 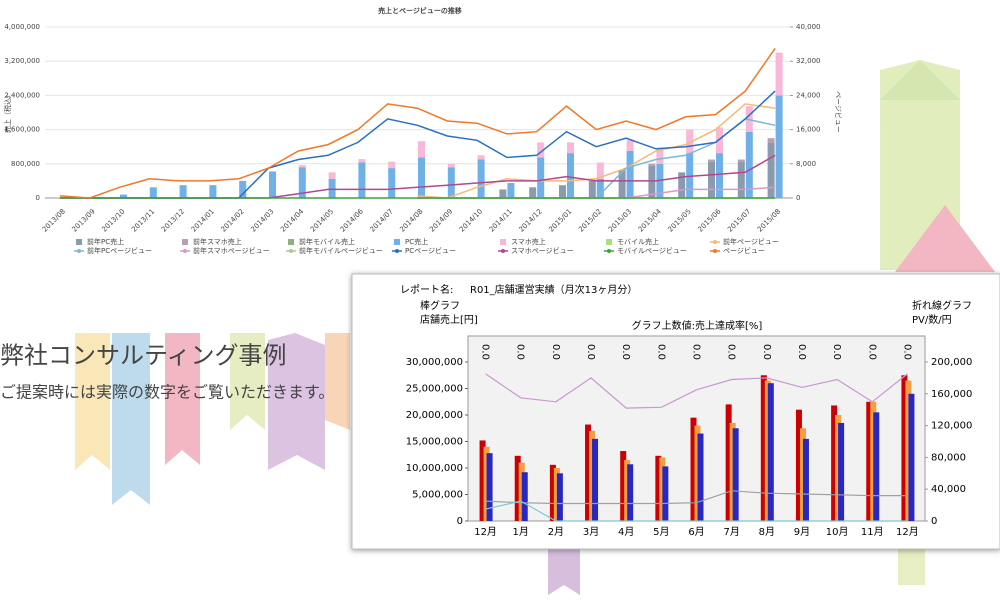 I want to click on y2-tick-label: 16,000, so click(x=808, y=130).